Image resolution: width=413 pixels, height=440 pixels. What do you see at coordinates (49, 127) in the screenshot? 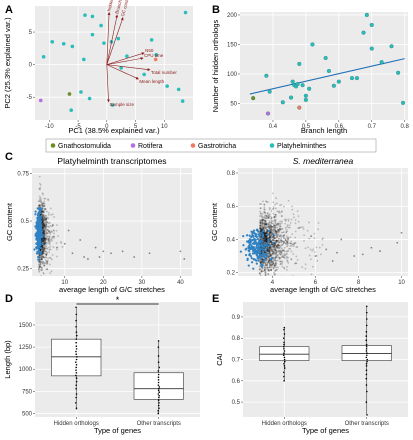
I see `x-tick-label: -10` at bounding box center [49, 127].